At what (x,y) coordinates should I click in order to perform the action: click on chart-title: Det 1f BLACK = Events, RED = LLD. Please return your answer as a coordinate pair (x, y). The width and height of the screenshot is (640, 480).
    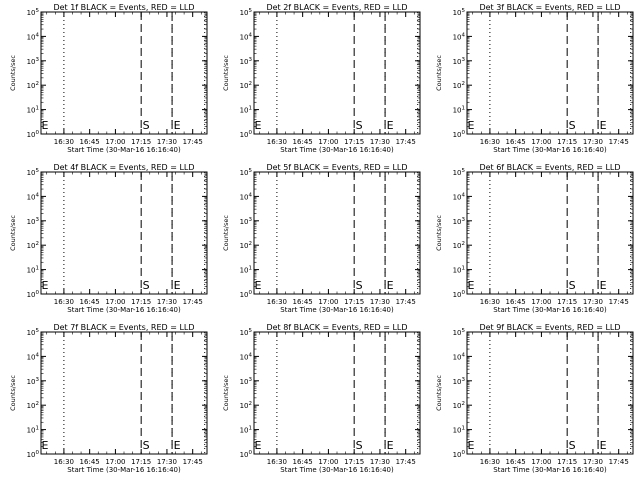
    Looking at the image, I should click on (123, 7).